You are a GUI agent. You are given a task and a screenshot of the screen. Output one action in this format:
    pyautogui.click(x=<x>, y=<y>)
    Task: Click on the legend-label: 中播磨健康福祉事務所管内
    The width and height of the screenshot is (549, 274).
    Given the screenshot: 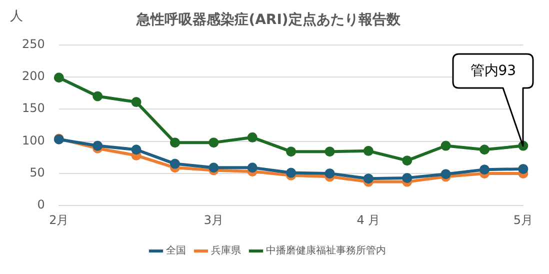 What is the action you would take?
    pyautogui.click(x=326, y=250)
    